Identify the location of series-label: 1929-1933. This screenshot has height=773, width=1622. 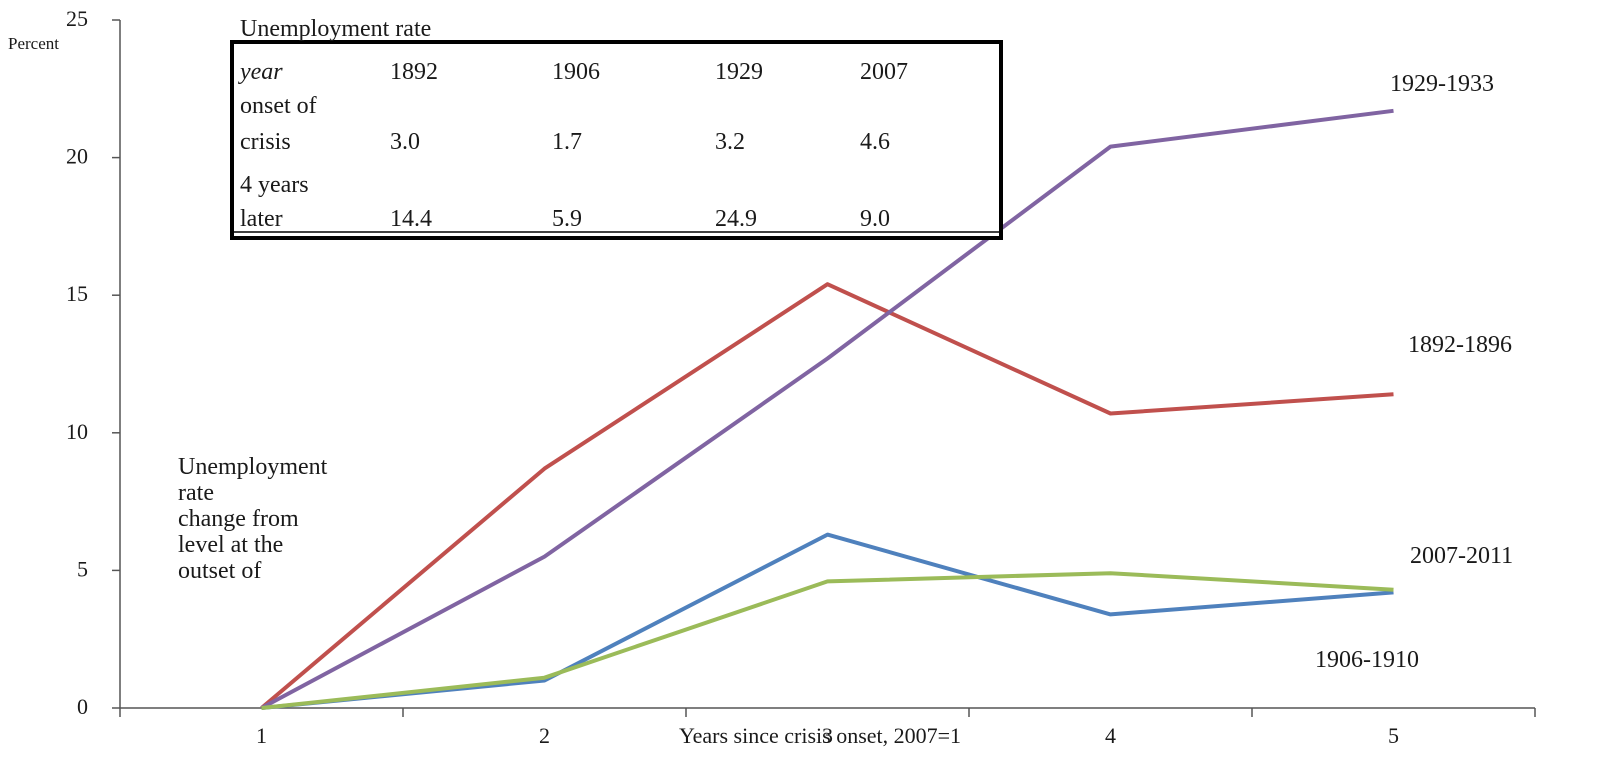
(1442, 84).